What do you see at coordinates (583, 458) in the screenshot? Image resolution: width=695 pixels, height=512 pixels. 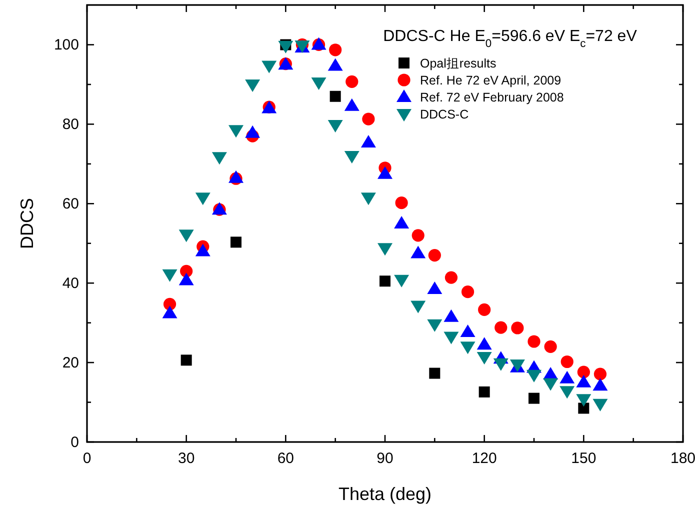 I see `x-tick-label: 150` at bounding box center [583, 458].